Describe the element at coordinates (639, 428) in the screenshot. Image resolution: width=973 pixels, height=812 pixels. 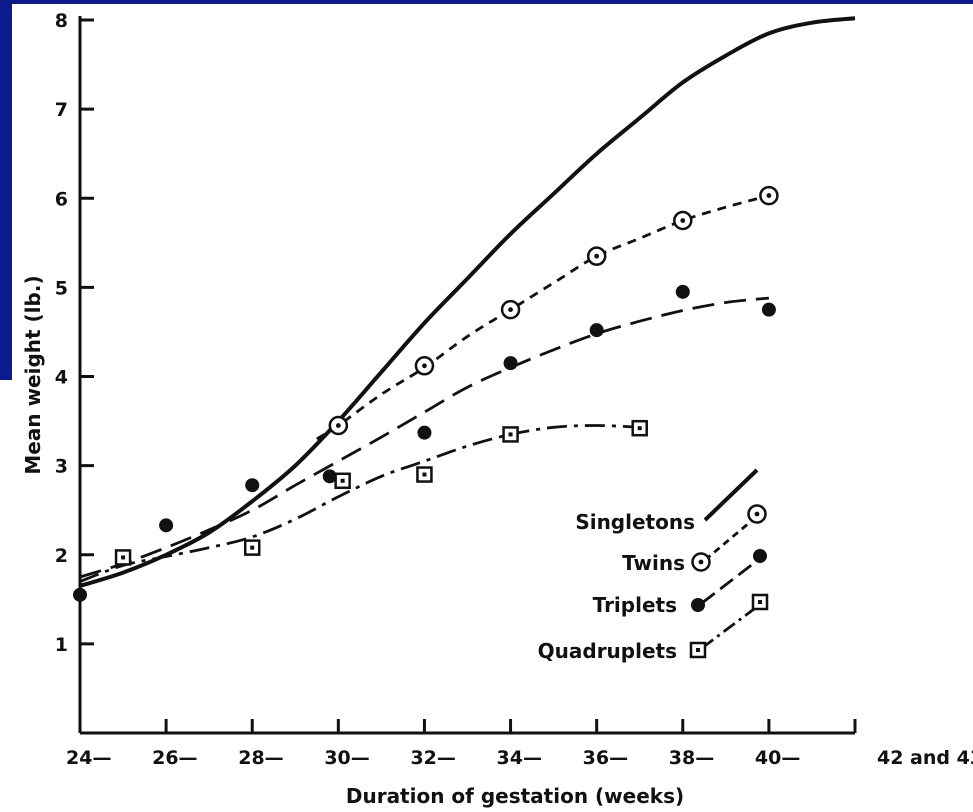
I see `point-quadruplets-5-center` at that location.